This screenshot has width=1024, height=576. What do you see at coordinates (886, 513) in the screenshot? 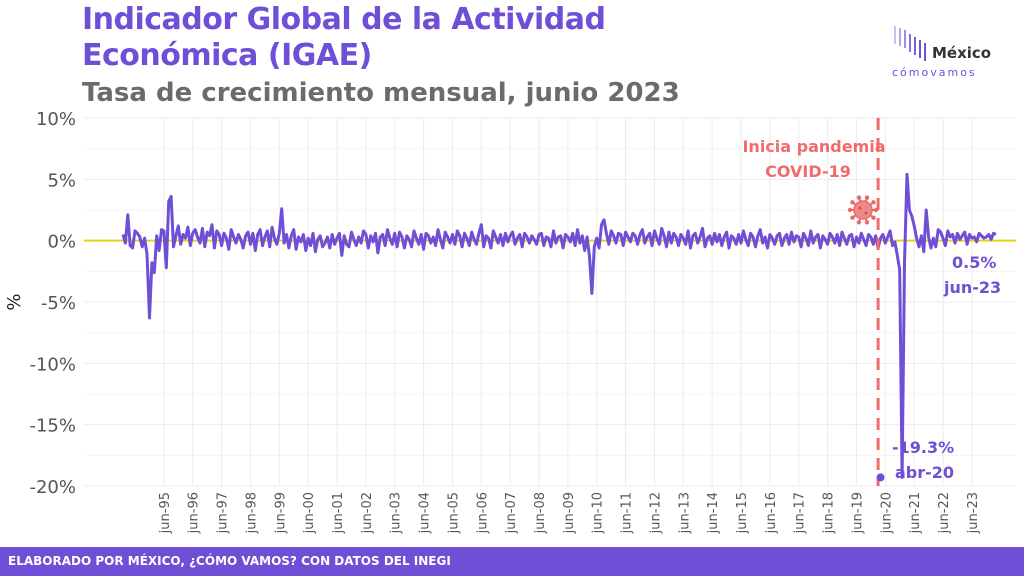
I see `x-tick-label: jun-20` at bounding box center [886, 513].